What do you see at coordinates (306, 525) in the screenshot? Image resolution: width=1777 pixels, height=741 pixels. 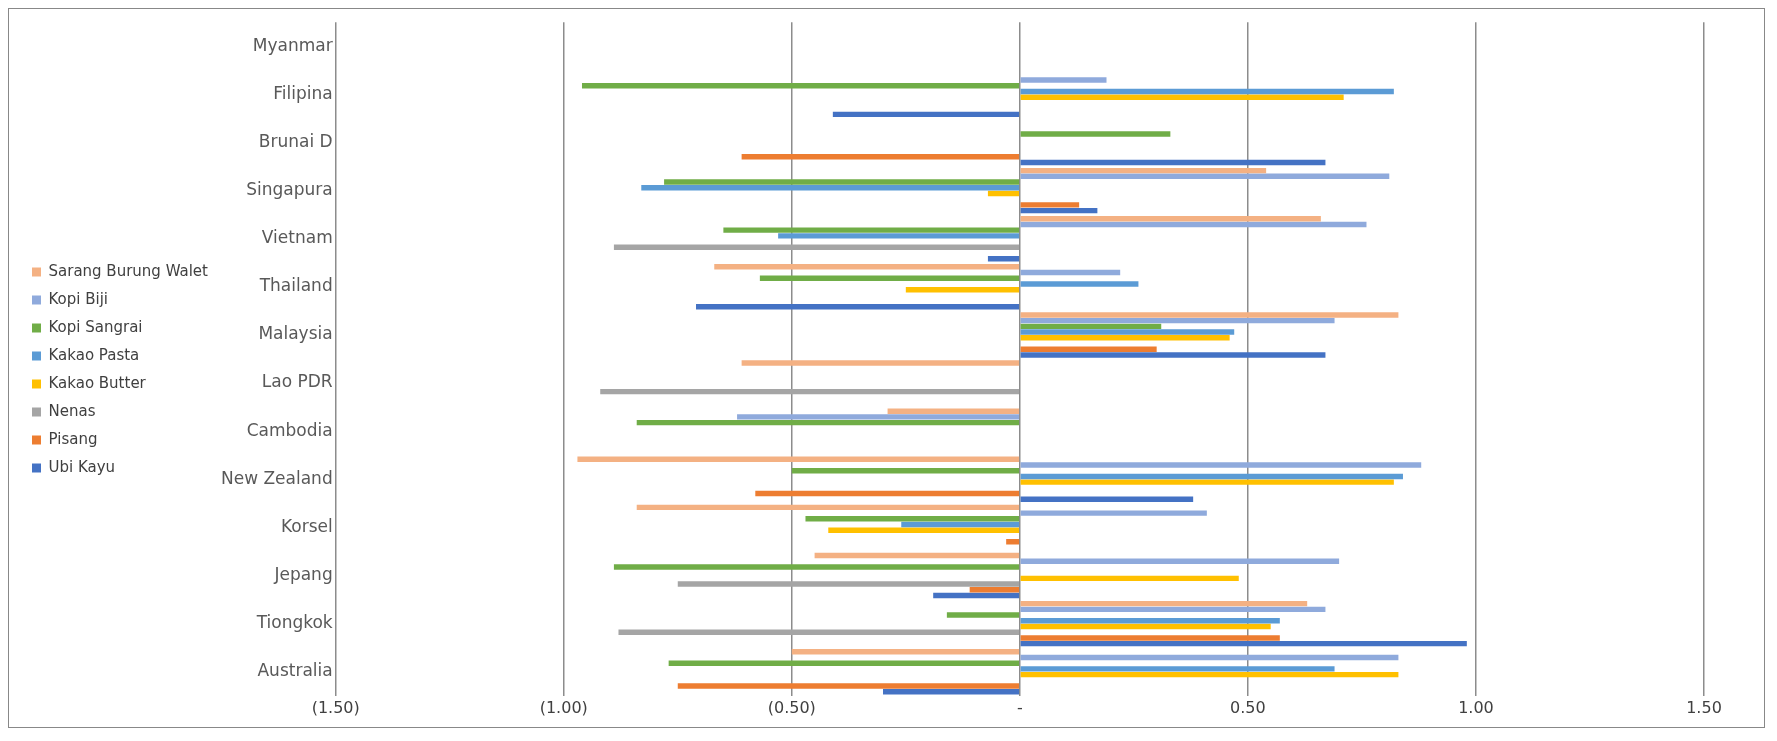 I see `y-tick-label: Korsel` at bounding box center [306, 525].